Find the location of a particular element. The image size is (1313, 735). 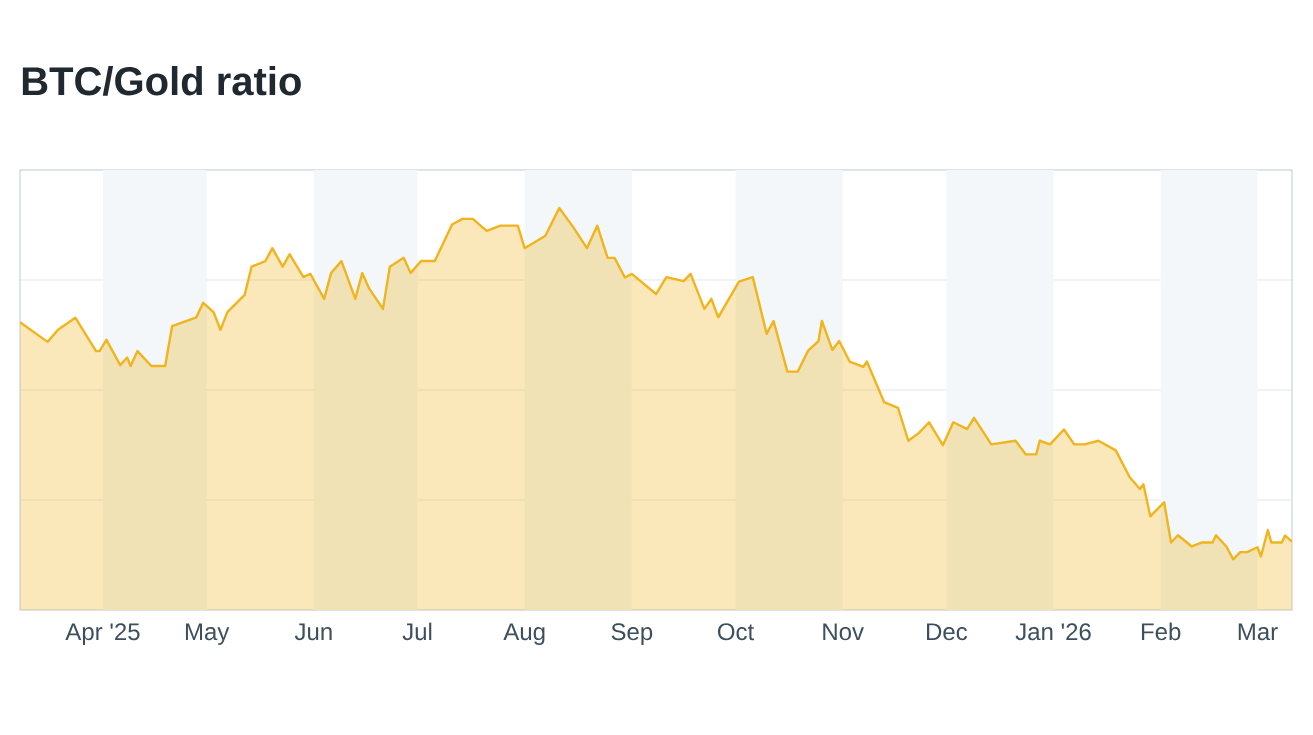

x-tick-label: Dec is located at coordinates (947, 632).